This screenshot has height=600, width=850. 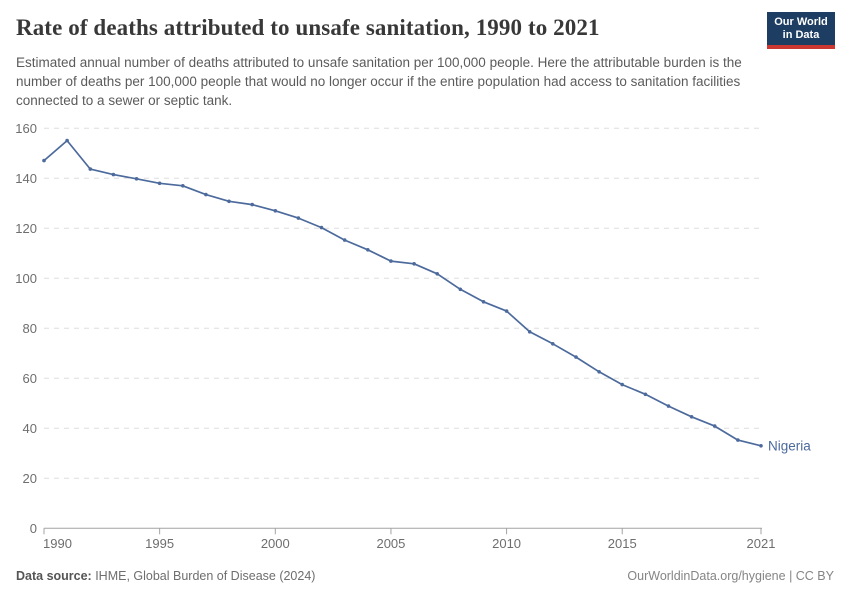 I want to click on data-source-label: Data source:, so click(x=54, y=576).